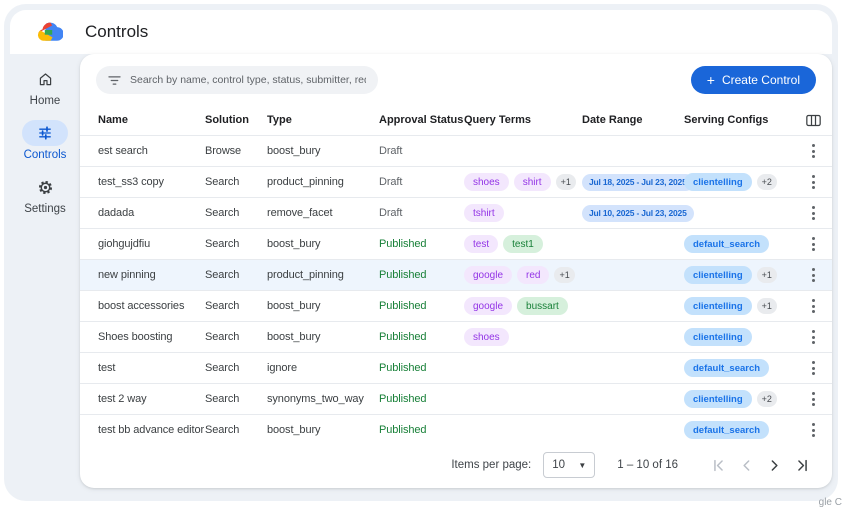 The image size is (842, 514). What do you see at coordinates (523, 337) in the screenshot?
I see `query-terms: shoes` at bounding box center [523, 337].